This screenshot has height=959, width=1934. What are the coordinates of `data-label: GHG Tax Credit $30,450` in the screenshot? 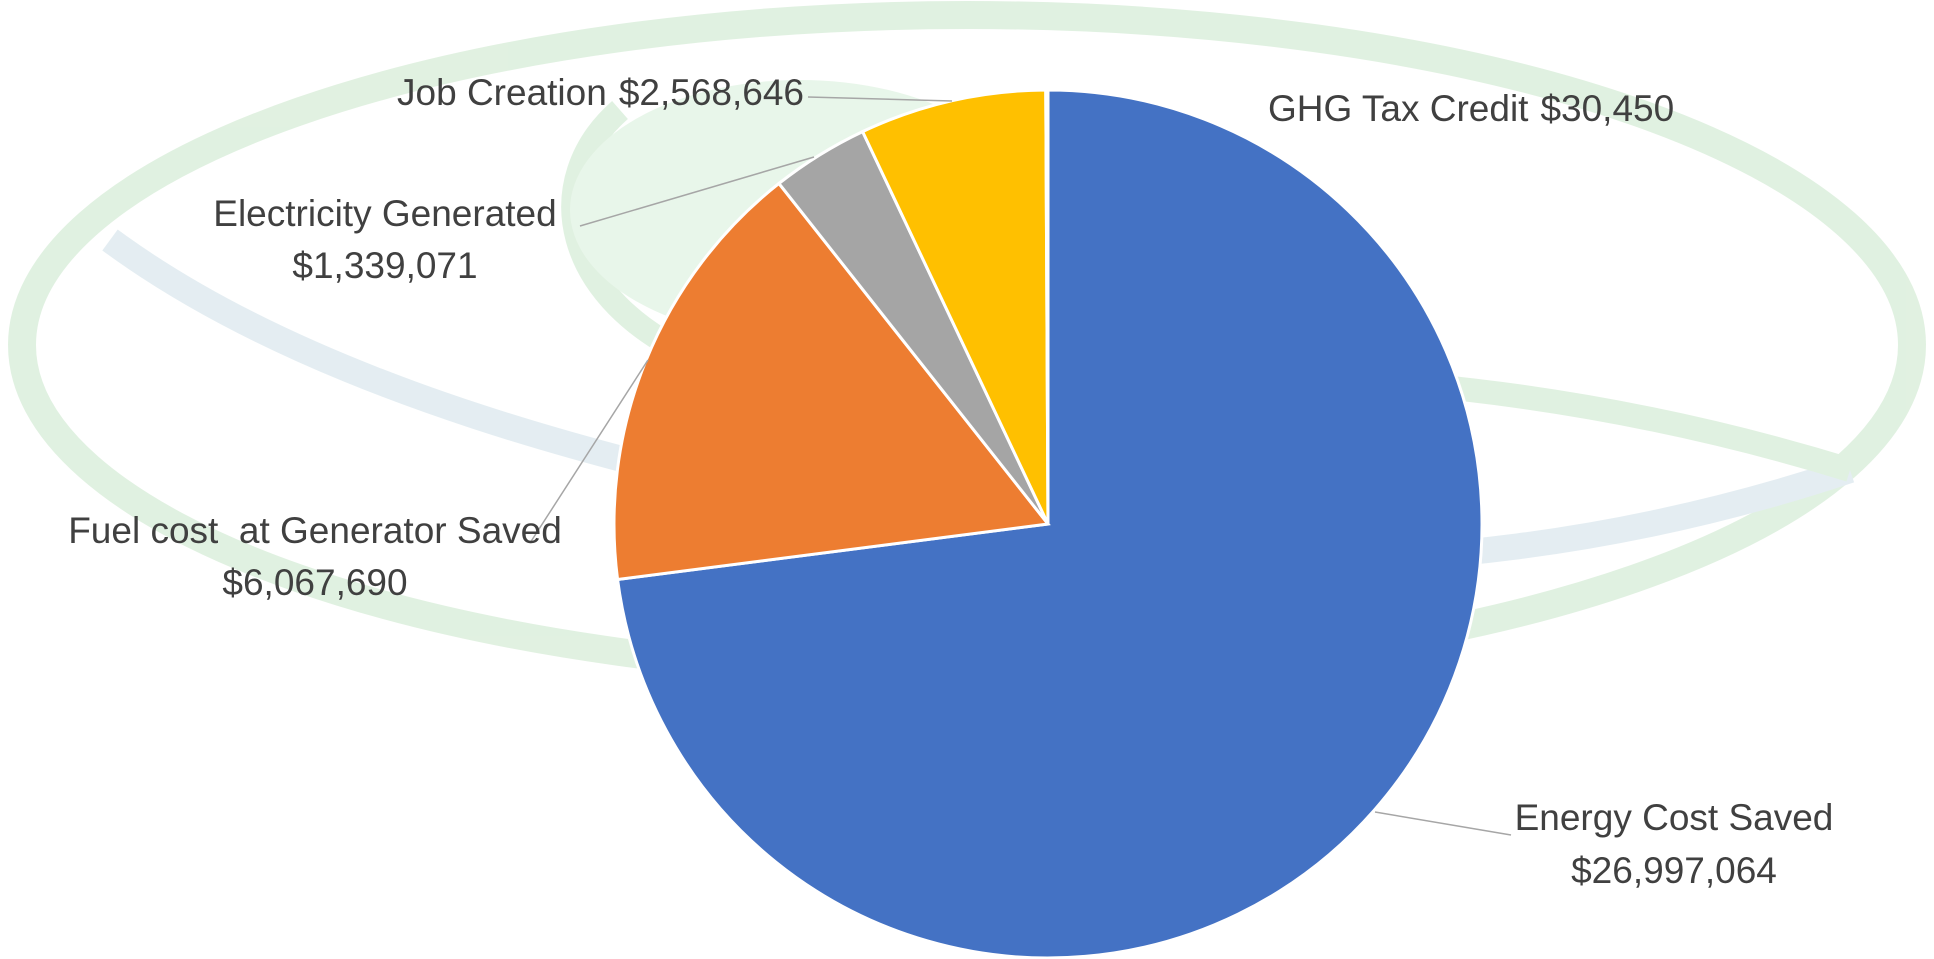 It's located at (1471, 108).